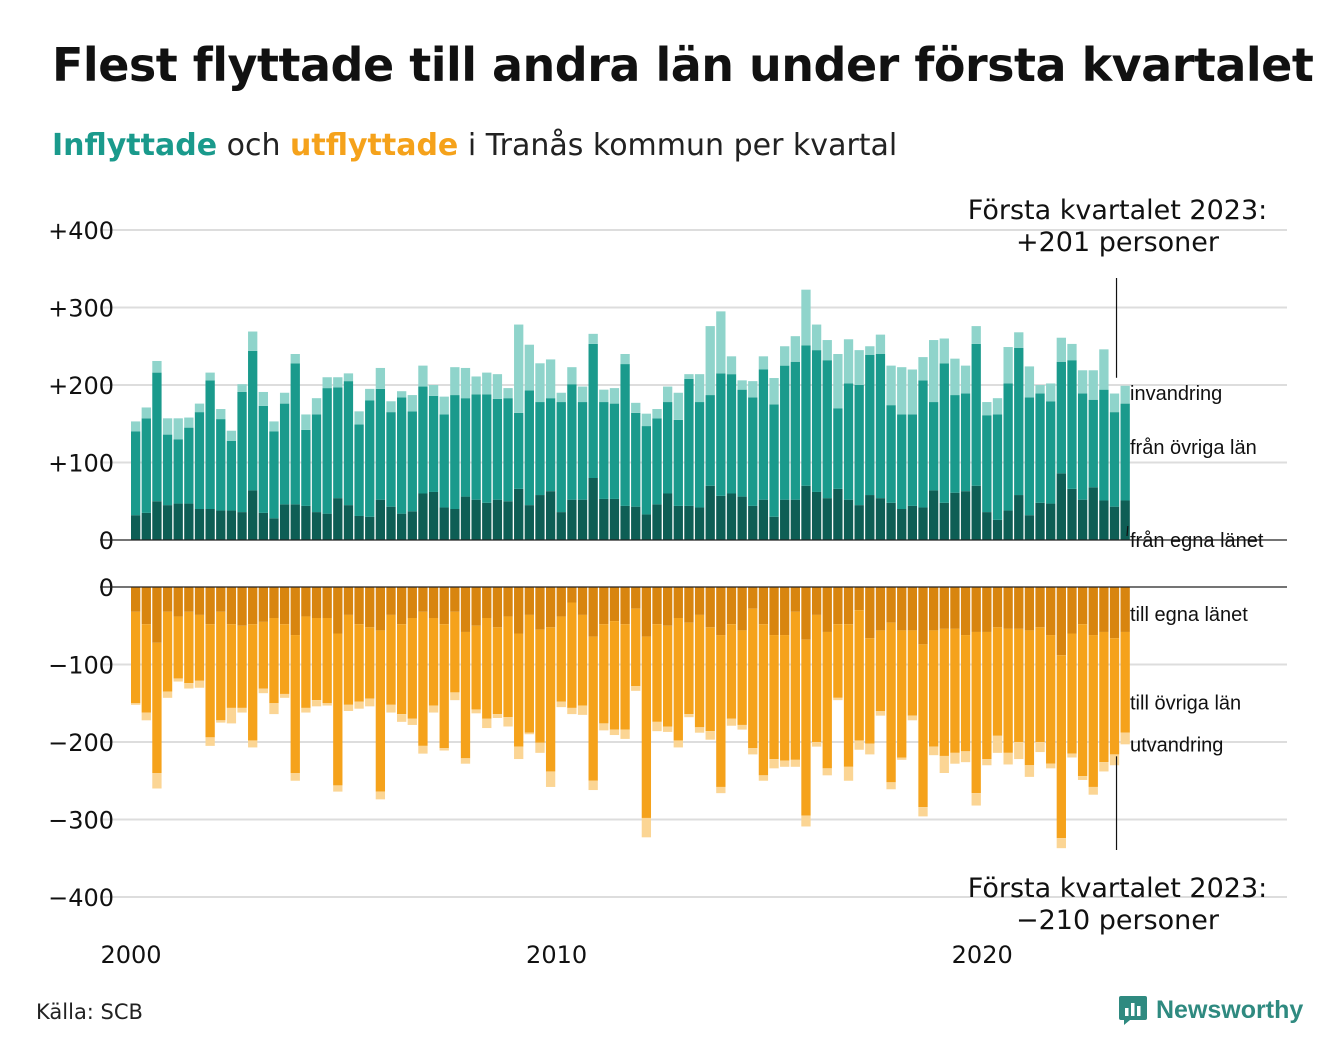 The height and width of the screenshot is (1060, 1340). Describe the element at coordinates (1189, 615) in the screenshot. I see `series-label-bottom: till egna länet` at that location.